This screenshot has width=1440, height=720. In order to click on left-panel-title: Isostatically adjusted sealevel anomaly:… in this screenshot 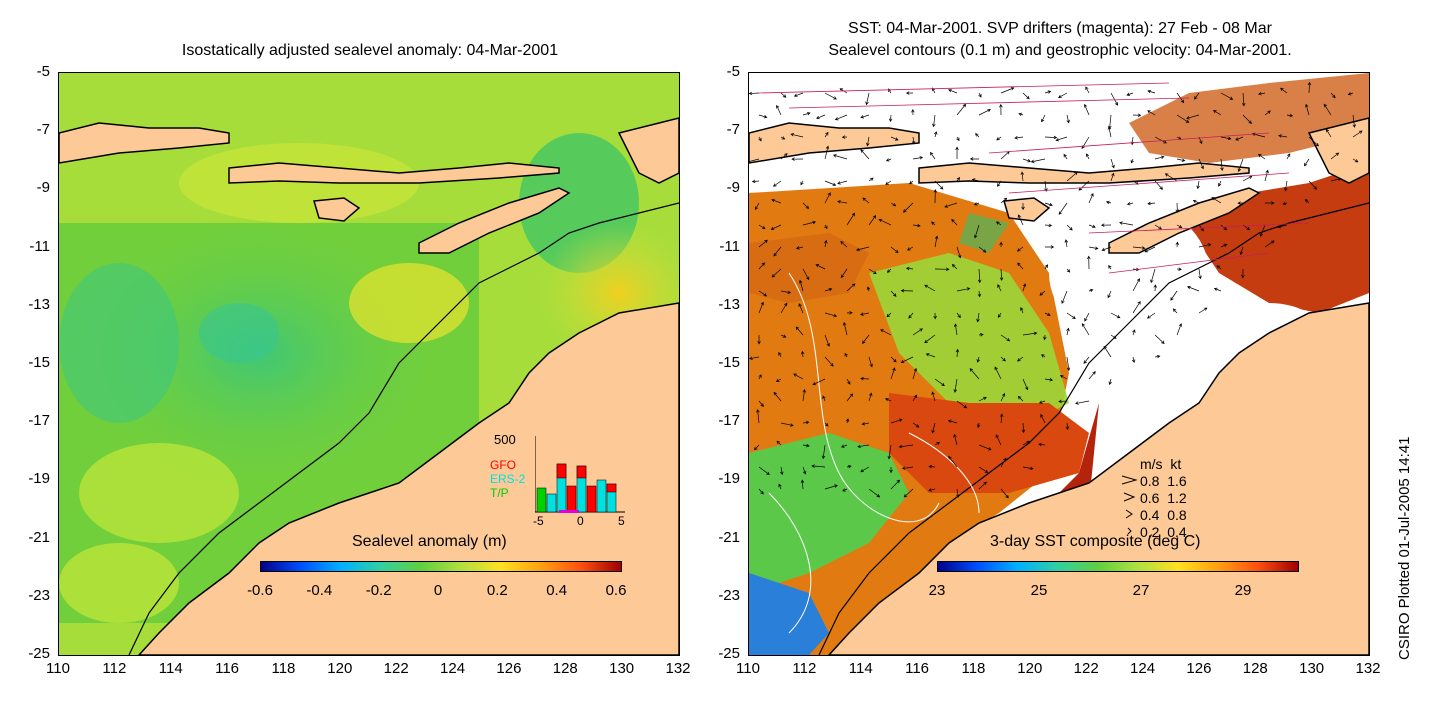, I will do `click(370, 50)`.